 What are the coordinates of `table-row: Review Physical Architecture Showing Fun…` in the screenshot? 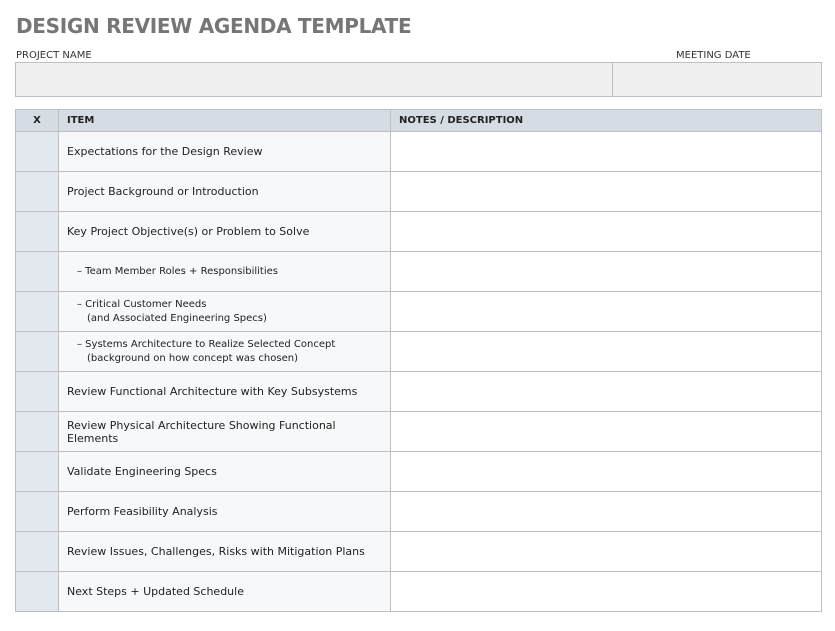 It's located at (418, 431).